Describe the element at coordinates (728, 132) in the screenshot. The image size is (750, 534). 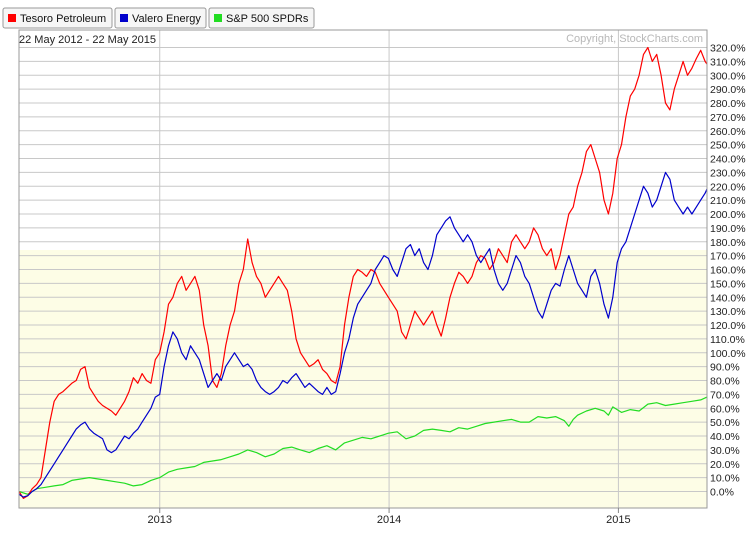
I see `y-tick-label: 260.0%` at that location.